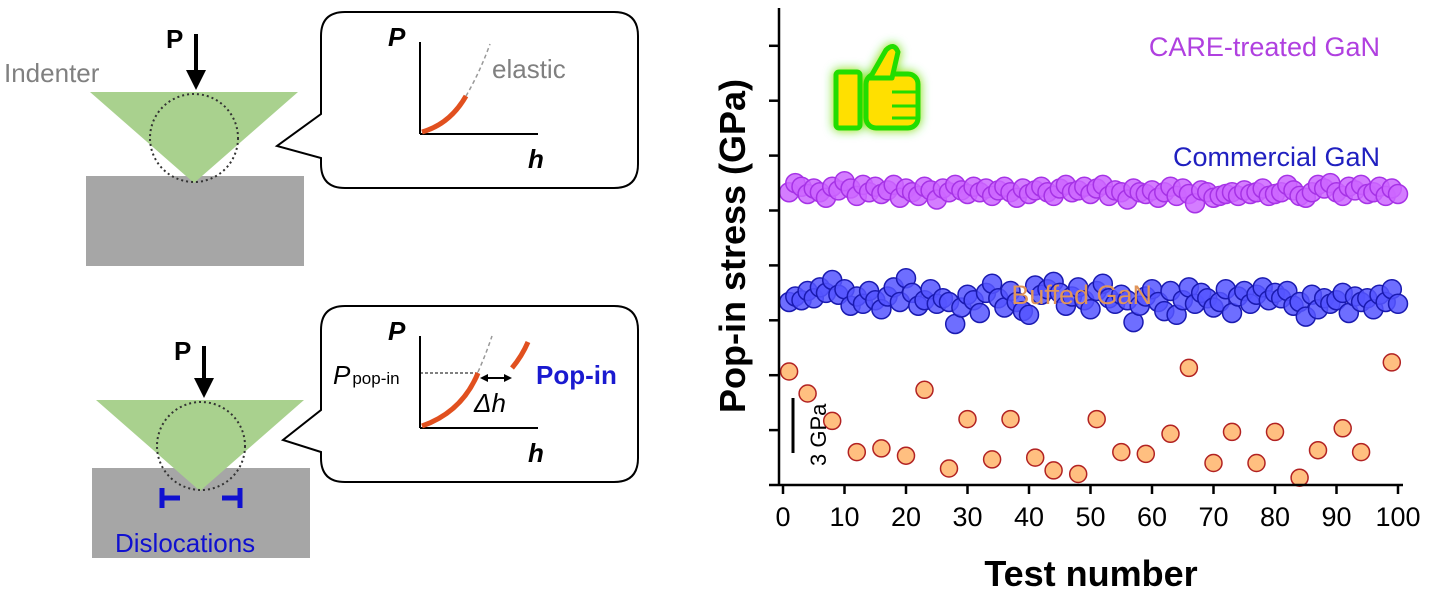 This screenshot has height=596, width=1430. What do you see at coordinates (174, 39) in the screenshot?
I see `load-label-top: P` at bounding box center [174, 39].